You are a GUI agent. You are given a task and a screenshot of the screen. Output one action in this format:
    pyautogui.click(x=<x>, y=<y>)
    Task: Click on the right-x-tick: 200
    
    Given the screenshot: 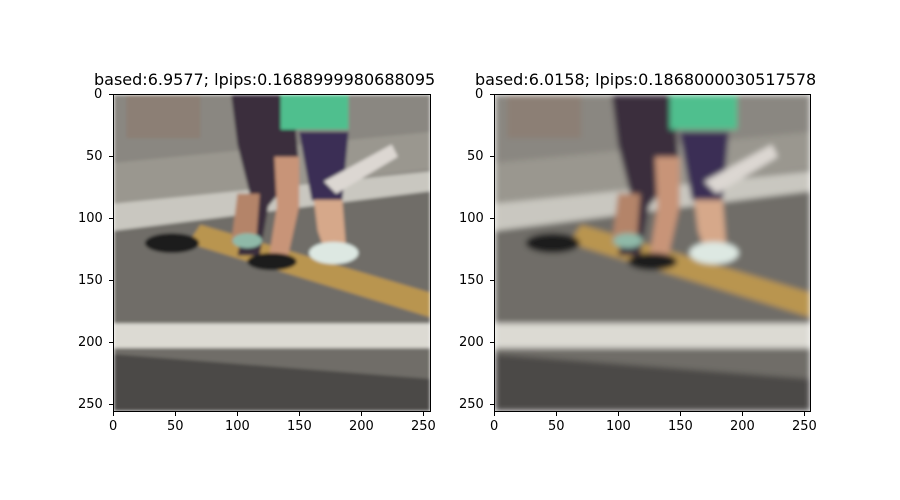 What is the action you would take?
    pyautogui.click(x=742, y=426)
    